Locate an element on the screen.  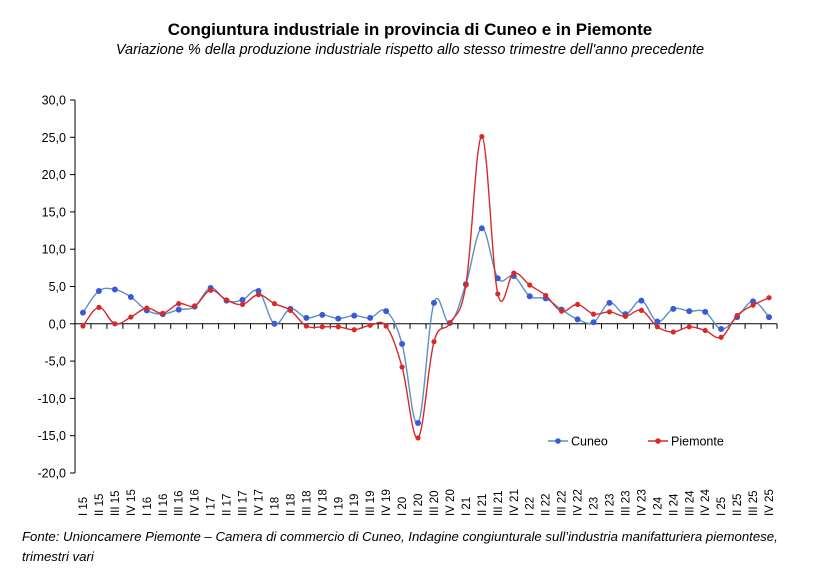
x-tick-label: III 21 is located at coordinates (499, 503).